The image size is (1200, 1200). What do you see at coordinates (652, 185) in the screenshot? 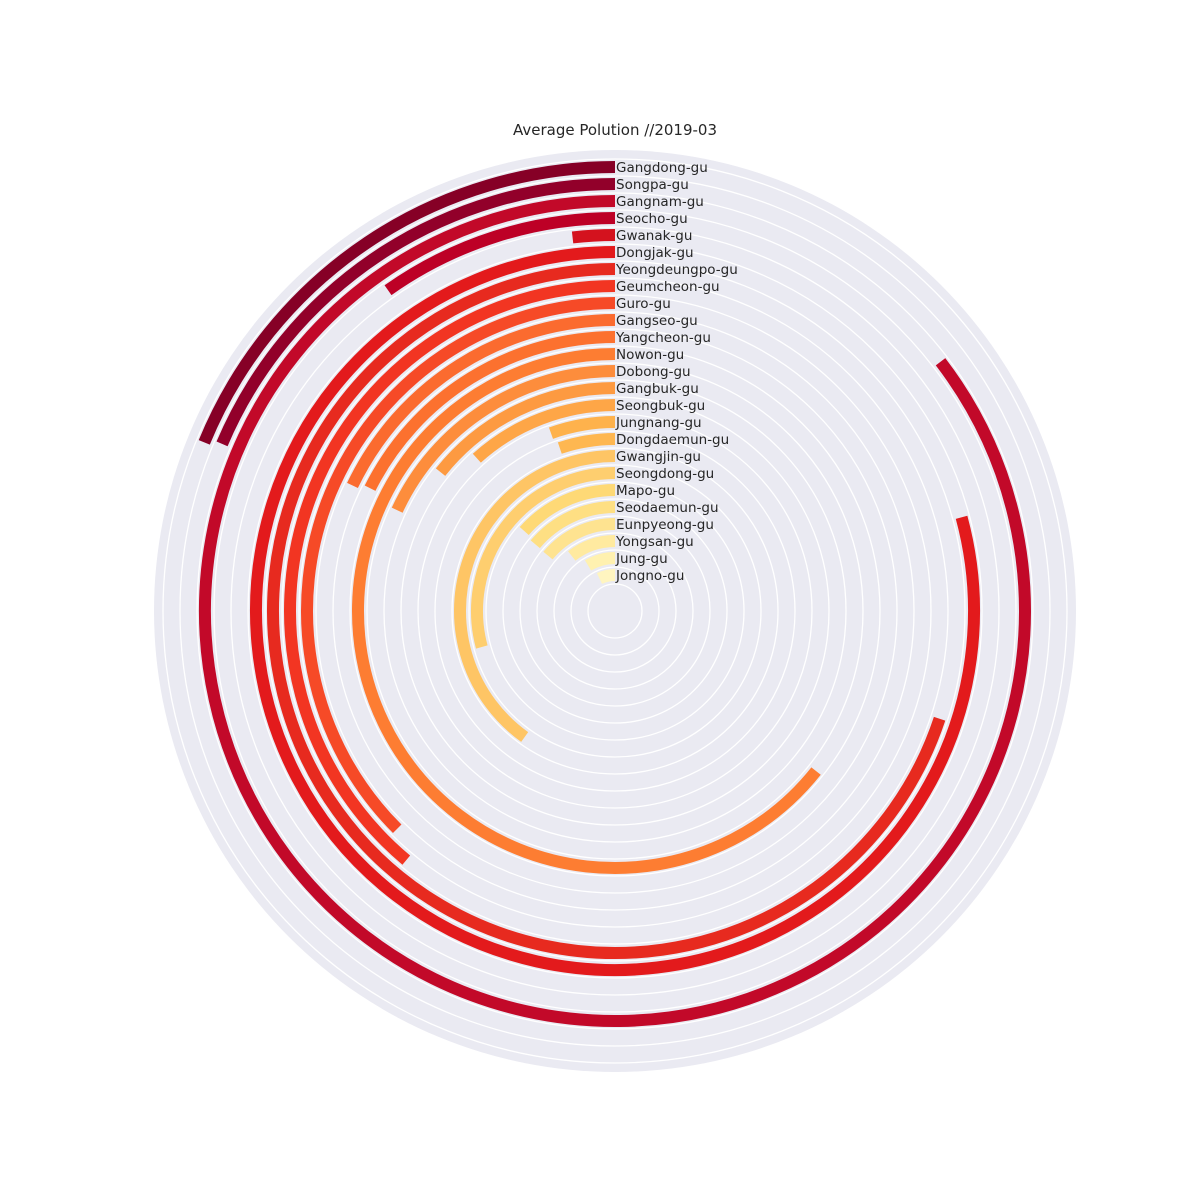
I see `label-songpa-gu: Songpa-gu` at bounding box center [652, 185].